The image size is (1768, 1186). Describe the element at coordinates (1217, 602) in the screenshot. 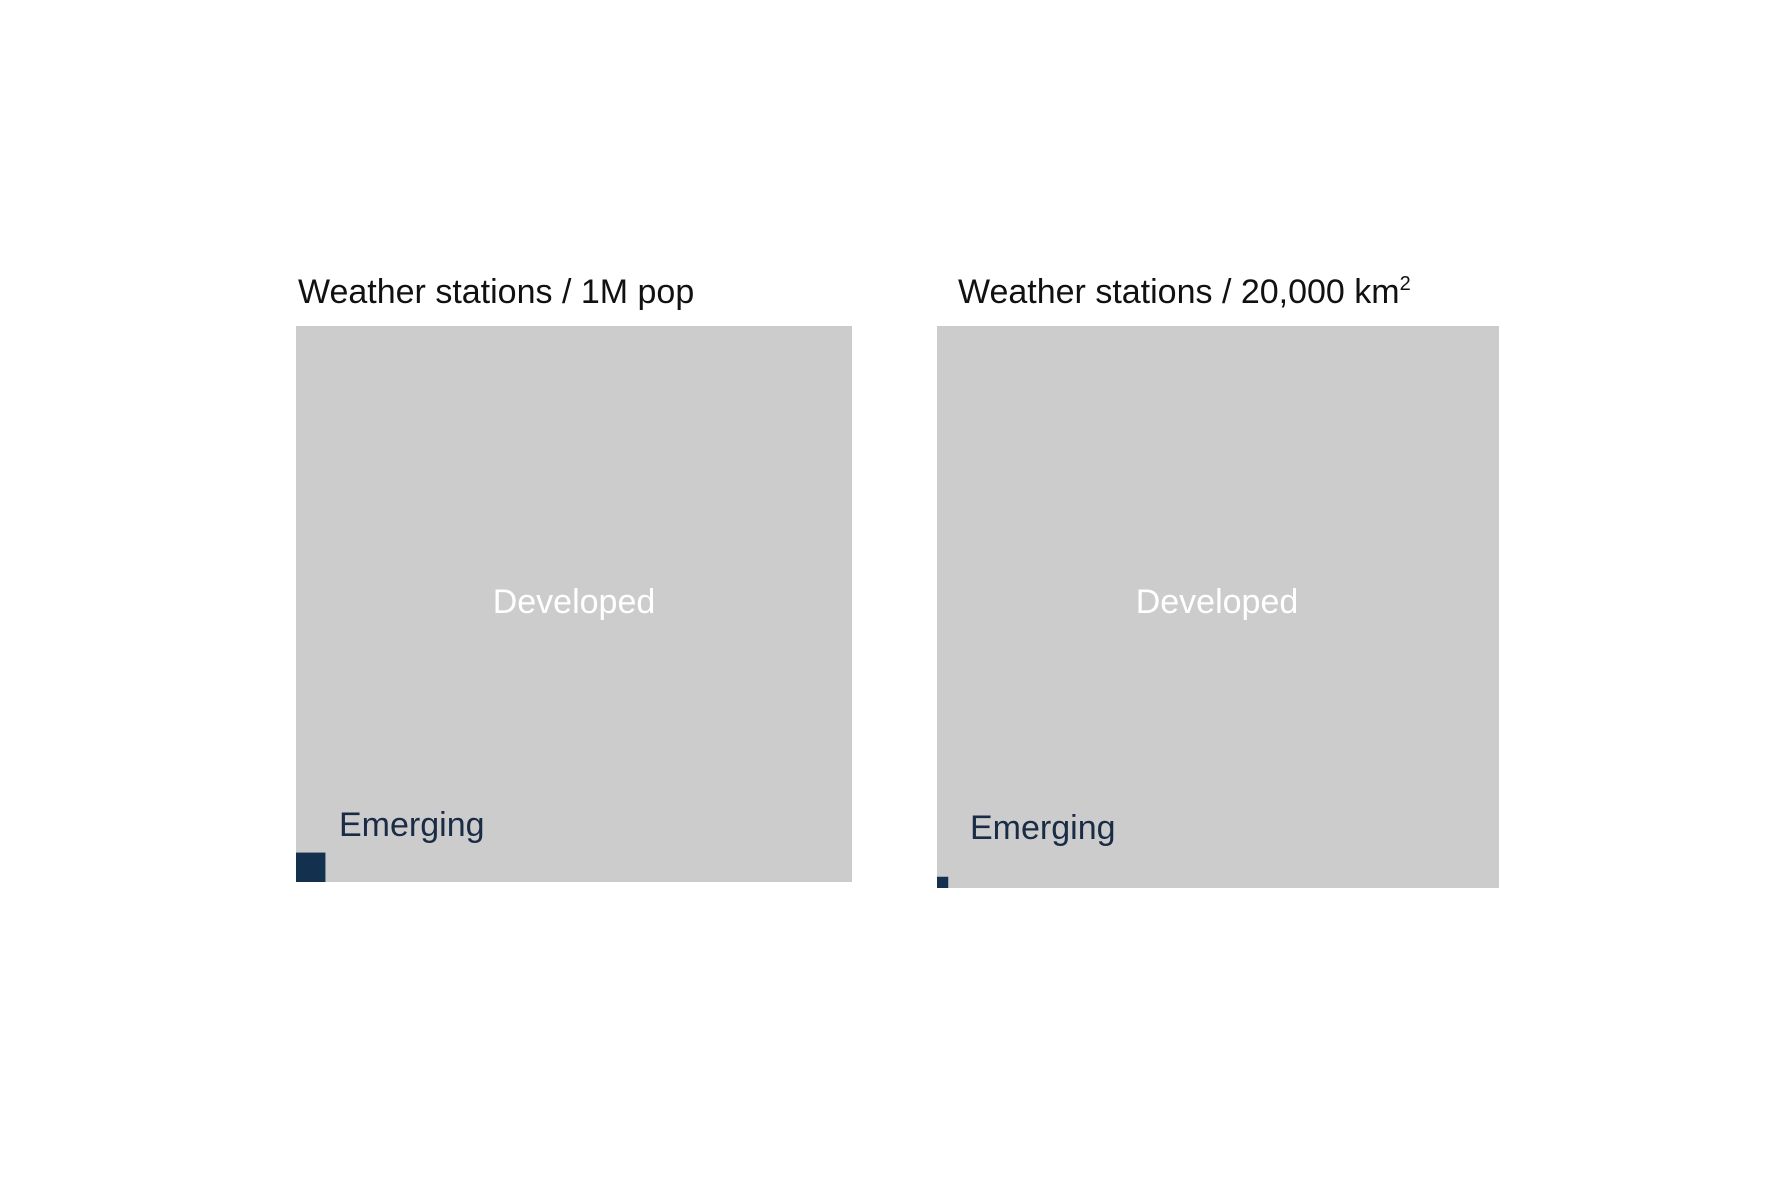

I see `developed-label-2: Developed` at that location.